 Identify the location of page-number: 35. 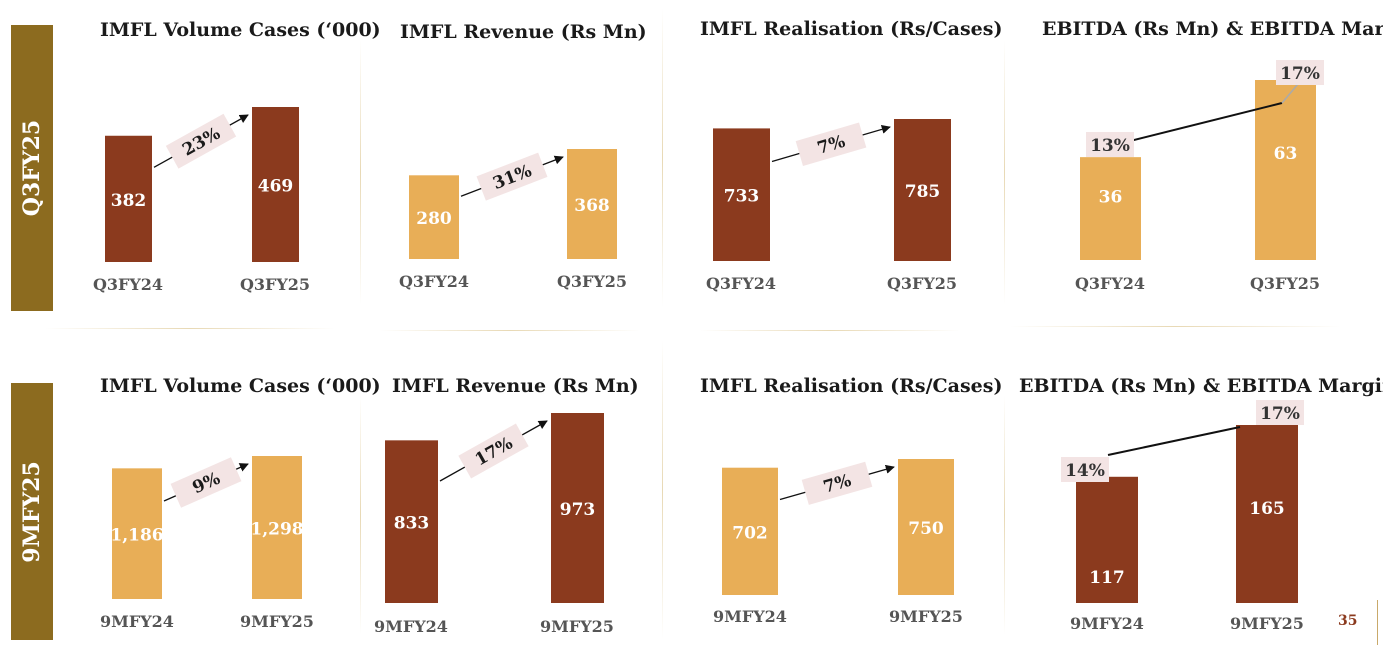
(1348, 621).